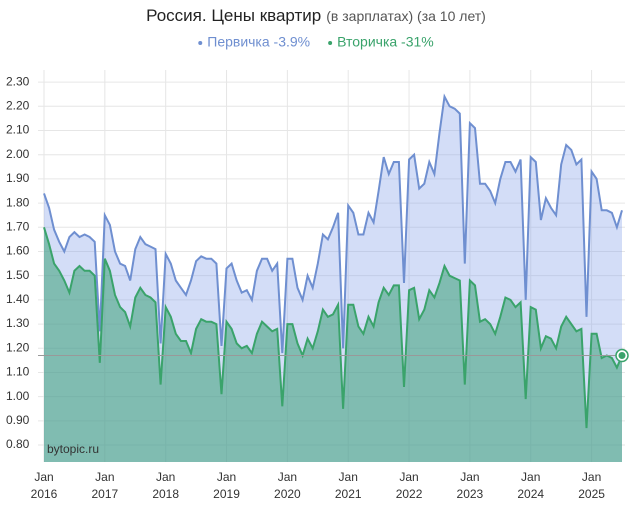  I want to click on chart-title: Россия. Цены квартир, so click(233, 15).